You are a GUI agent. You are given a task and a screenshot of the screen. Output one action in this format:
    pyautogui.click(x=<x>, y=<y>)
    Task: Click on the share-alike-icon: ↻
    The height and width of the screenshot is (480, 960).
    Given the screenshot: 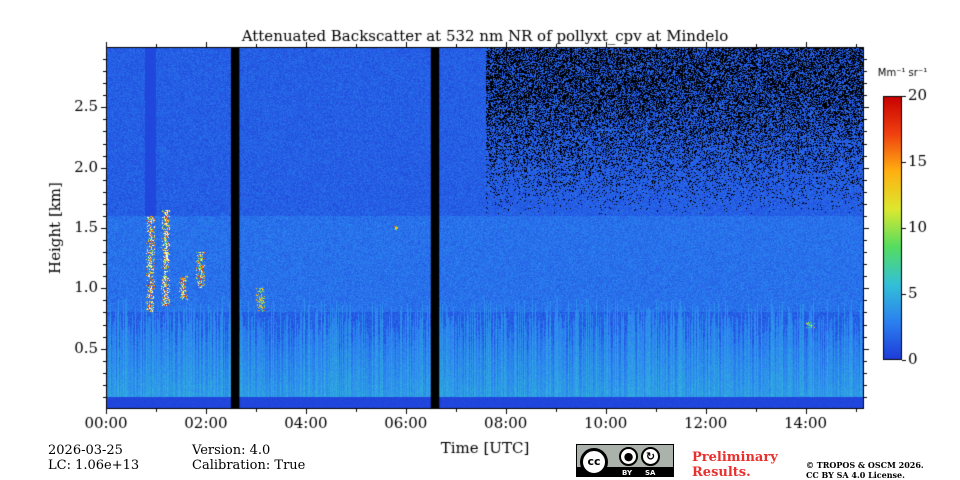 What is the action you would take?
    pyautogui.click(x=650, y=456)
    